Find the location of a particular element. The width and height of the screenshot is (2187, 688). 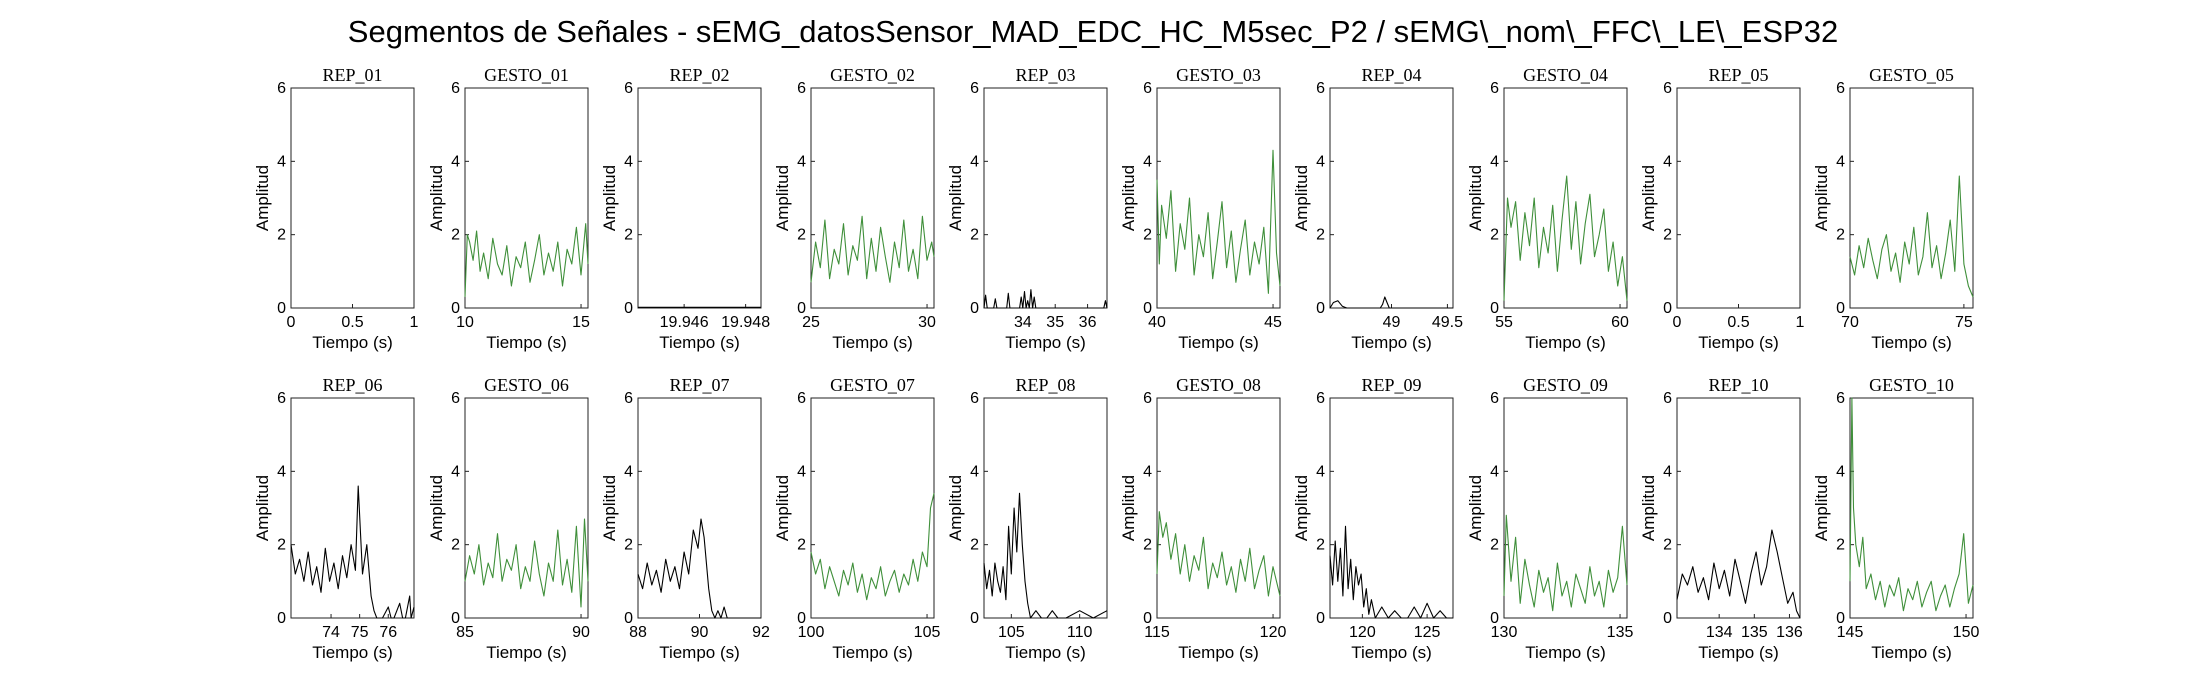

x-tick-label: 74 is located at coordinates (331, 632).